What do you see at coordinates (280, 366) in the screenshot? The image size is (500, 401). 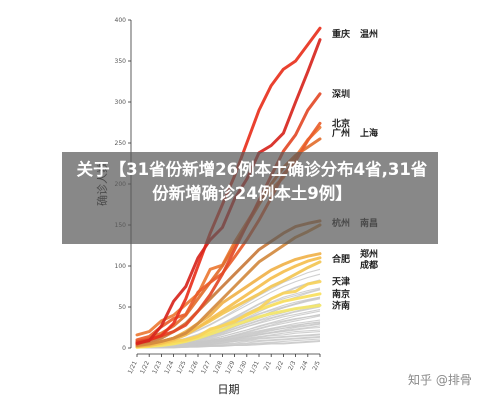 I see `x-tick-label: 2/2` at bounding box center [280, 366].